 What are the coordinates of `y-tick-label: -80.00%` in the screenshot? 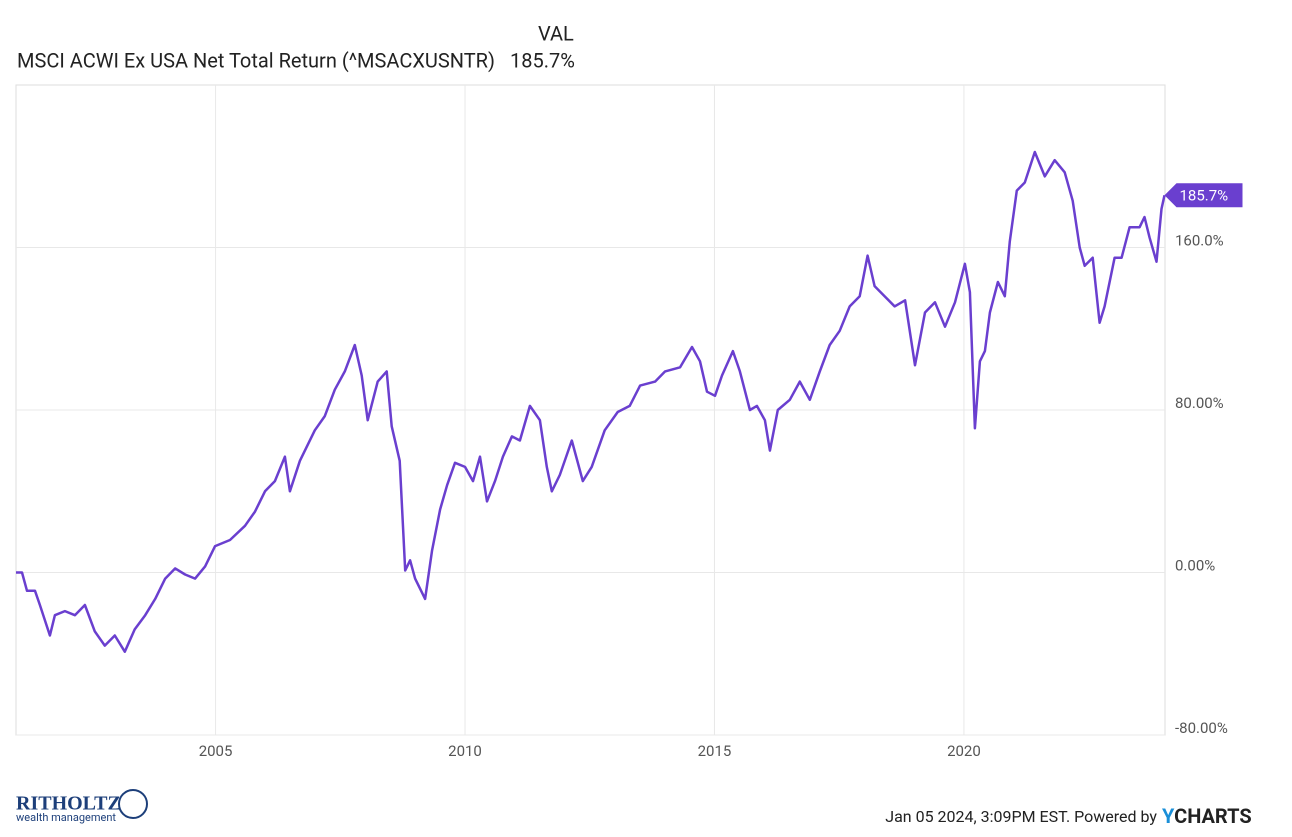 It's located at (1201, 728).